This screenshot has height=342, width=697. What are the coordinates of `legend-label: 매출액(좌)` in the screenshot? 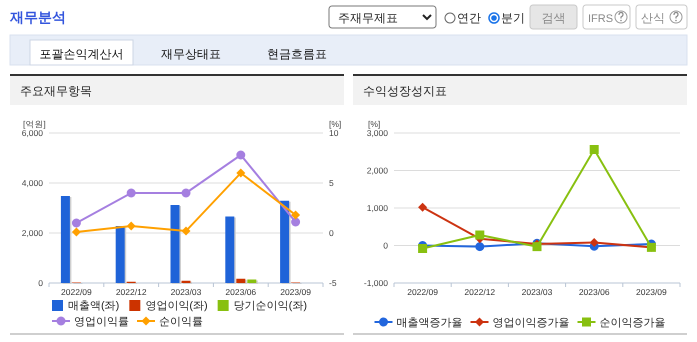 It's located at (94, 306).